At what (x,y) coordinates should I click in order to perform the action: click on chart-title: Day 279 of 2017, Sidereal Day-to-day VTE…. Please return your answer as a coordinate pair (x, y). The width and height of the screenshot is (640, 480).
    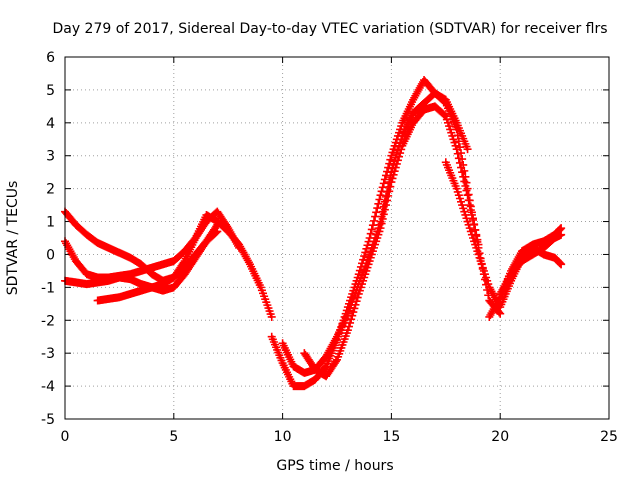
    Looking at the image, I should click on (329, 29).